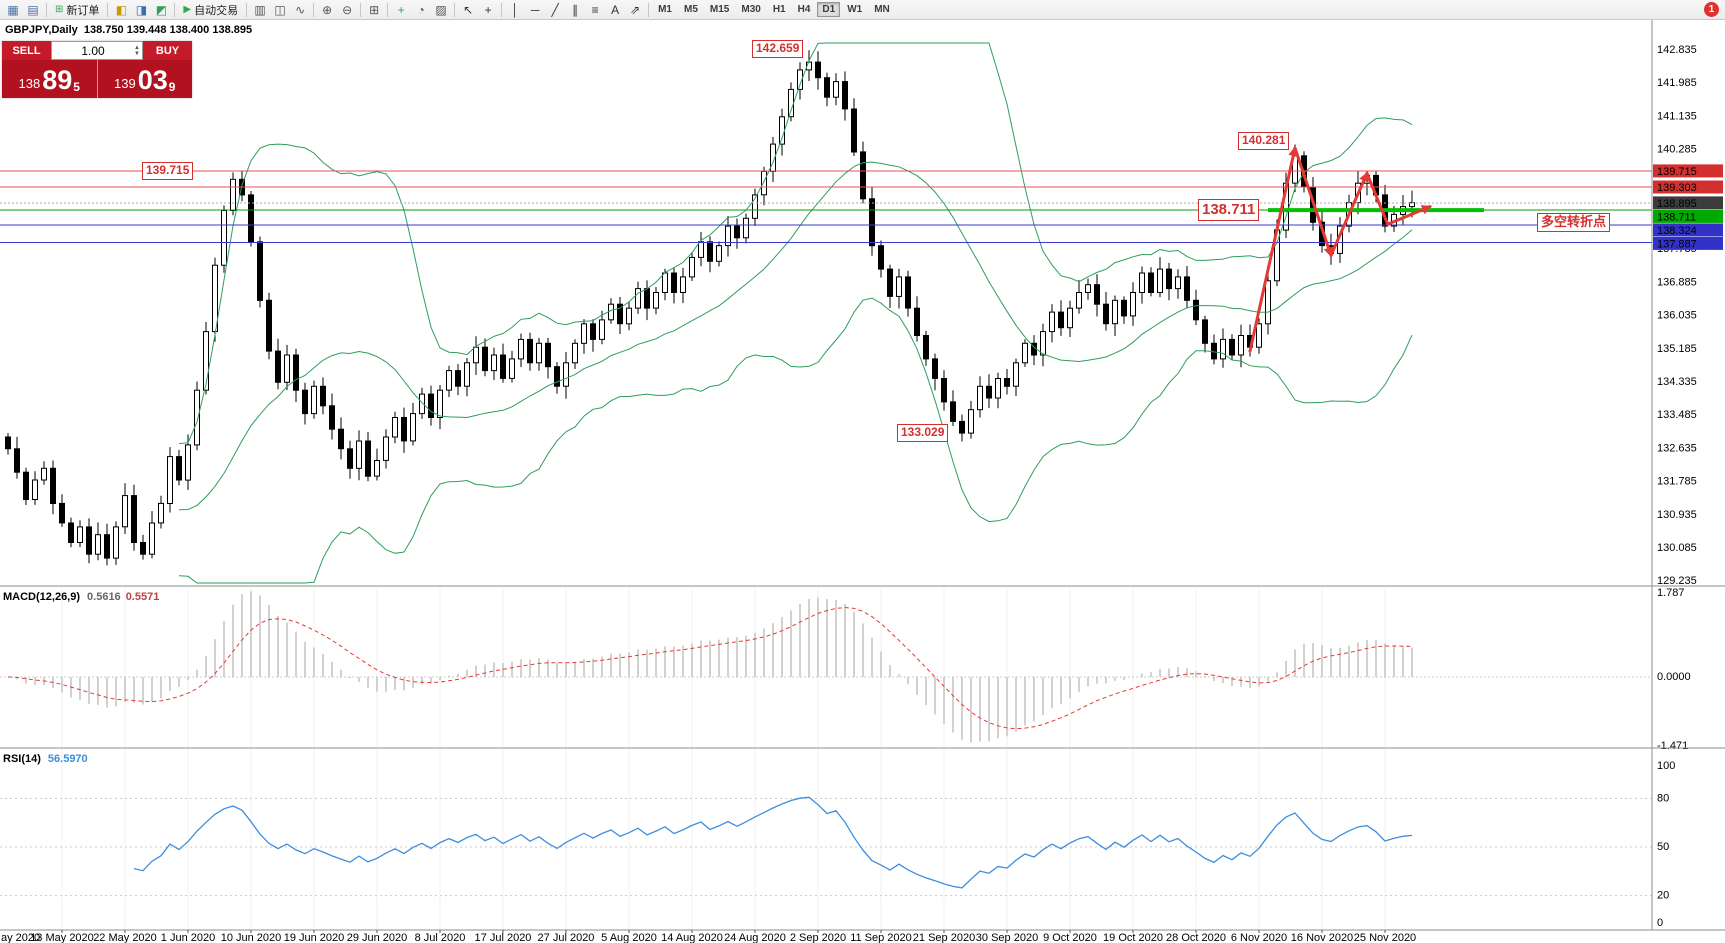 The width and height of the screenshot is (1725, 943). Describe the element at coordinates (1574, 222) in the screenshot. I see `chart-annotation: 多空转折点` at that location.